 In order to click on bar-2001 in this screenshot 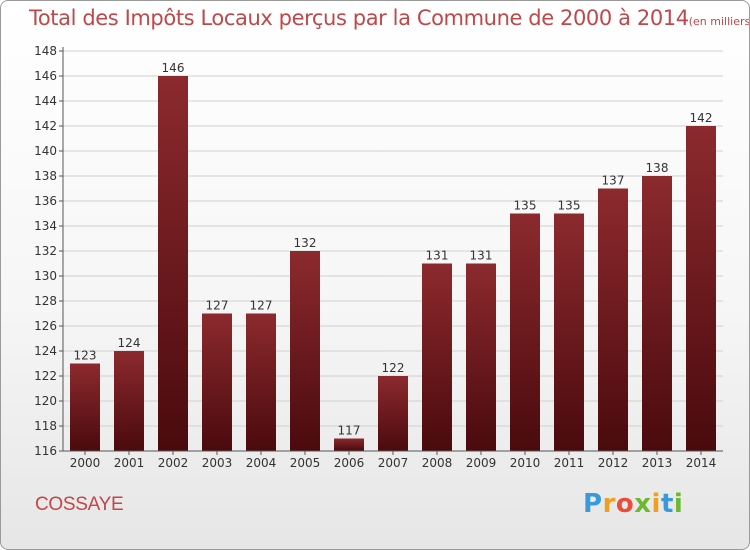, I will do `click(129, 401)`.